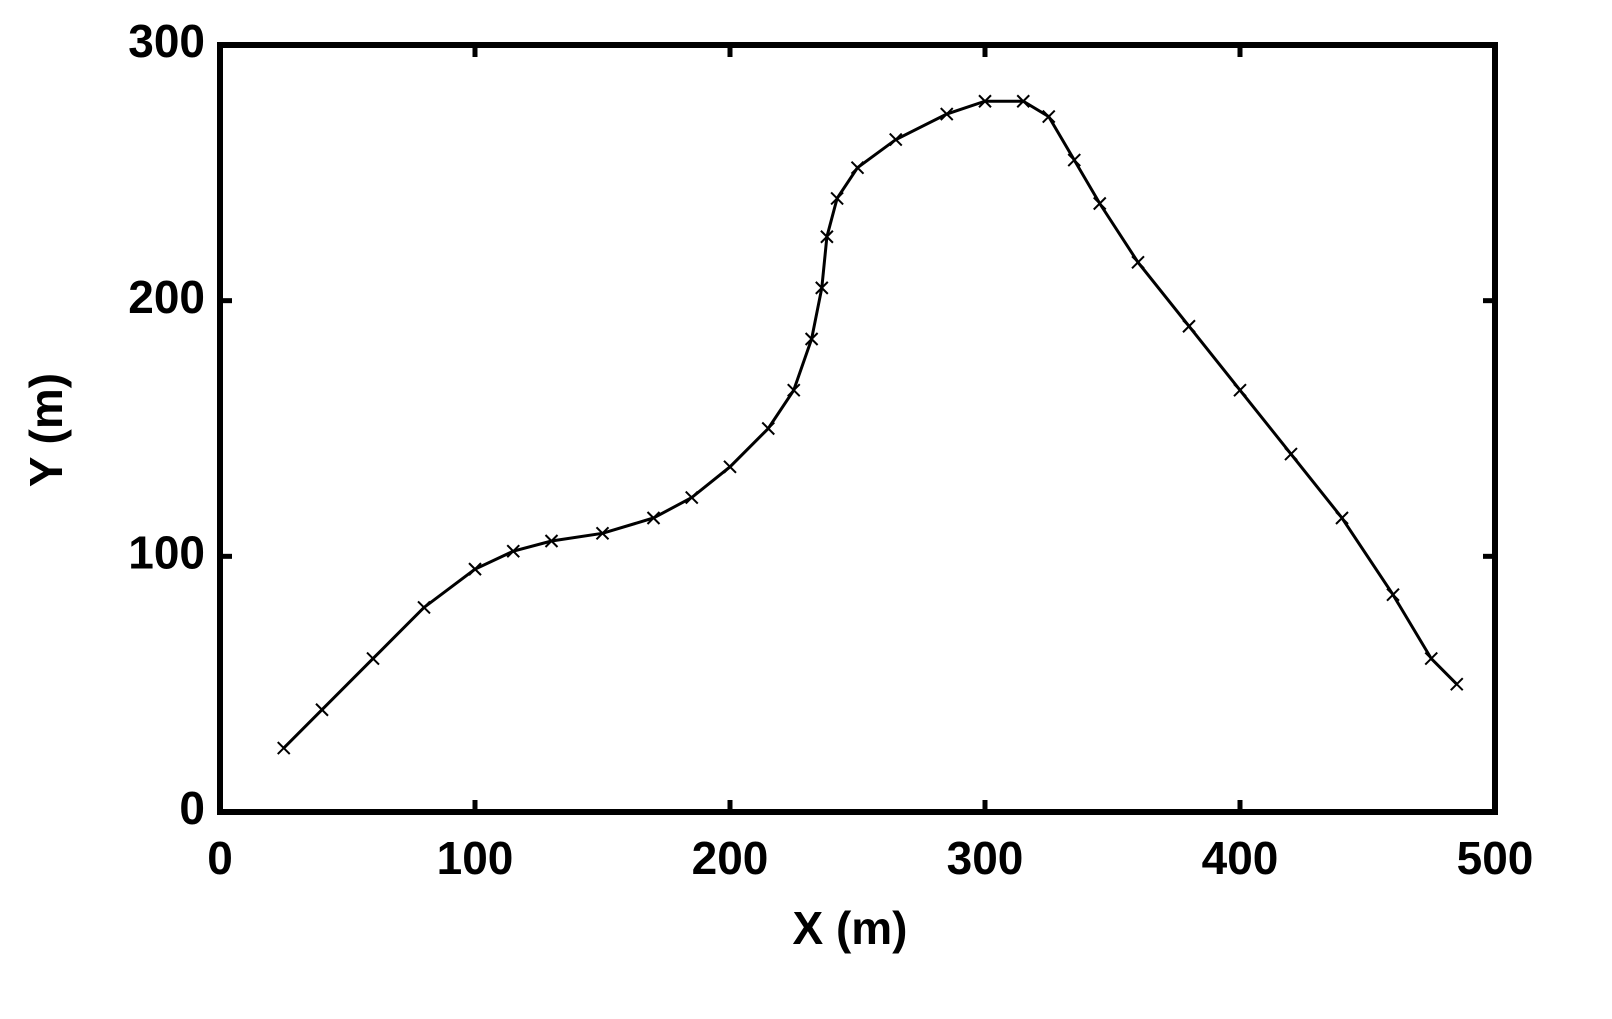  Describe the element at coordinates (475, 858) in the screenshot. I see `x-tick-label: 100` at that location.